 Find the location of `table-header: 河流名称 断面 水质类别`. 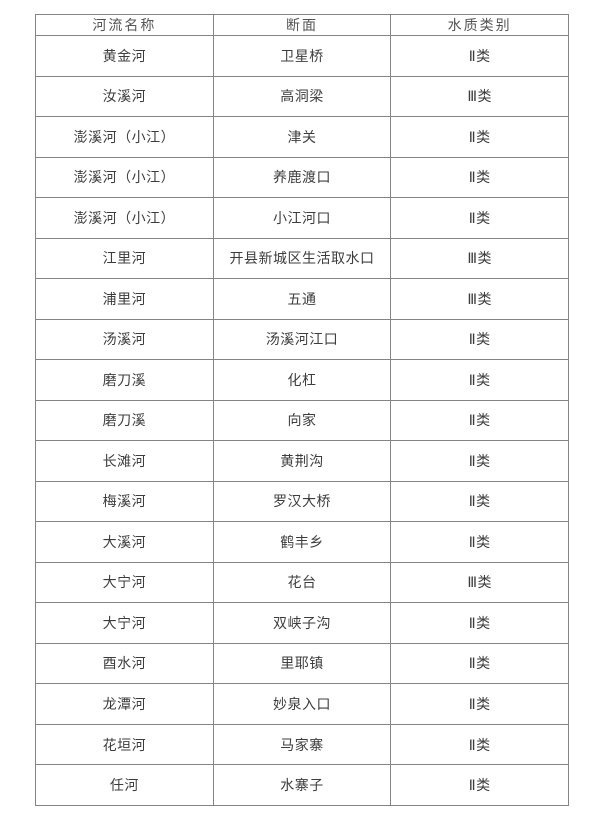

table-header: 河流名称 断面 水质类别 is located at coordinates (302, 25).